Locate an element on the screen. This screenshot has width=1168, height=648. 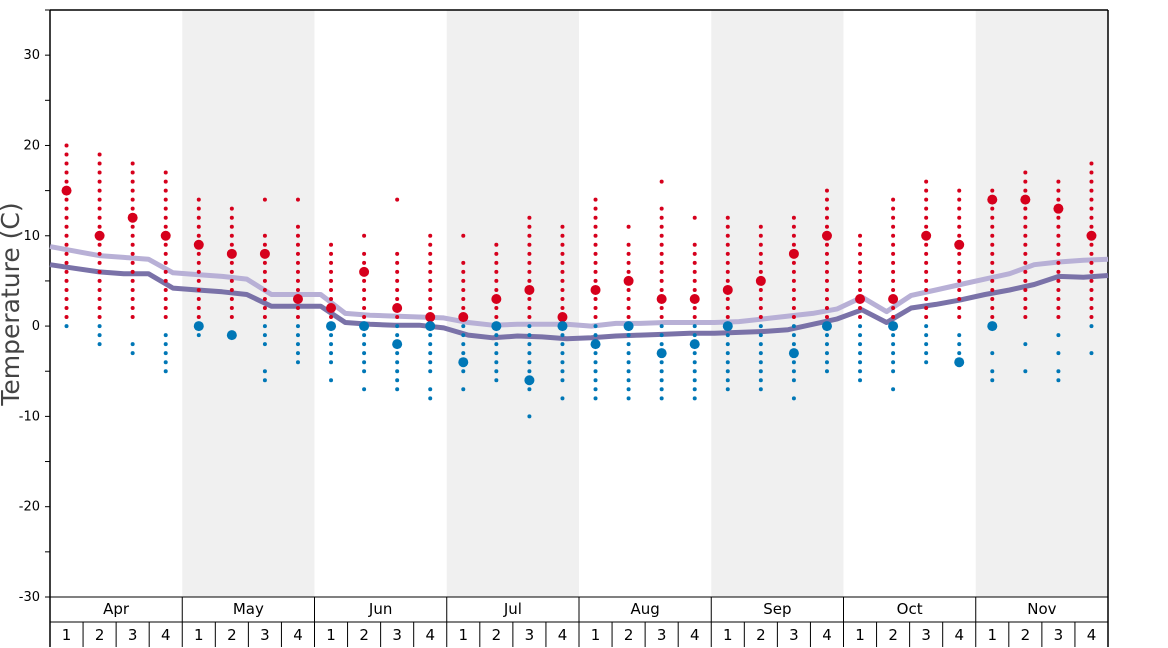
month-label: Apr is located at coordinates (116, 609).